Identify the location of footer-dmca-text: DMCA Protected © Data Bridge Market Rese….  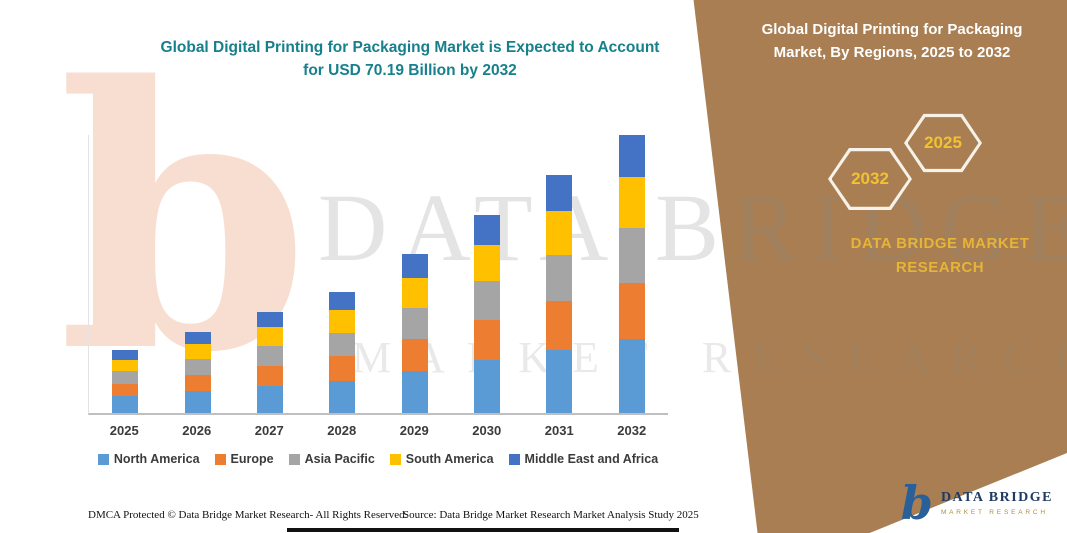
(248, 515).